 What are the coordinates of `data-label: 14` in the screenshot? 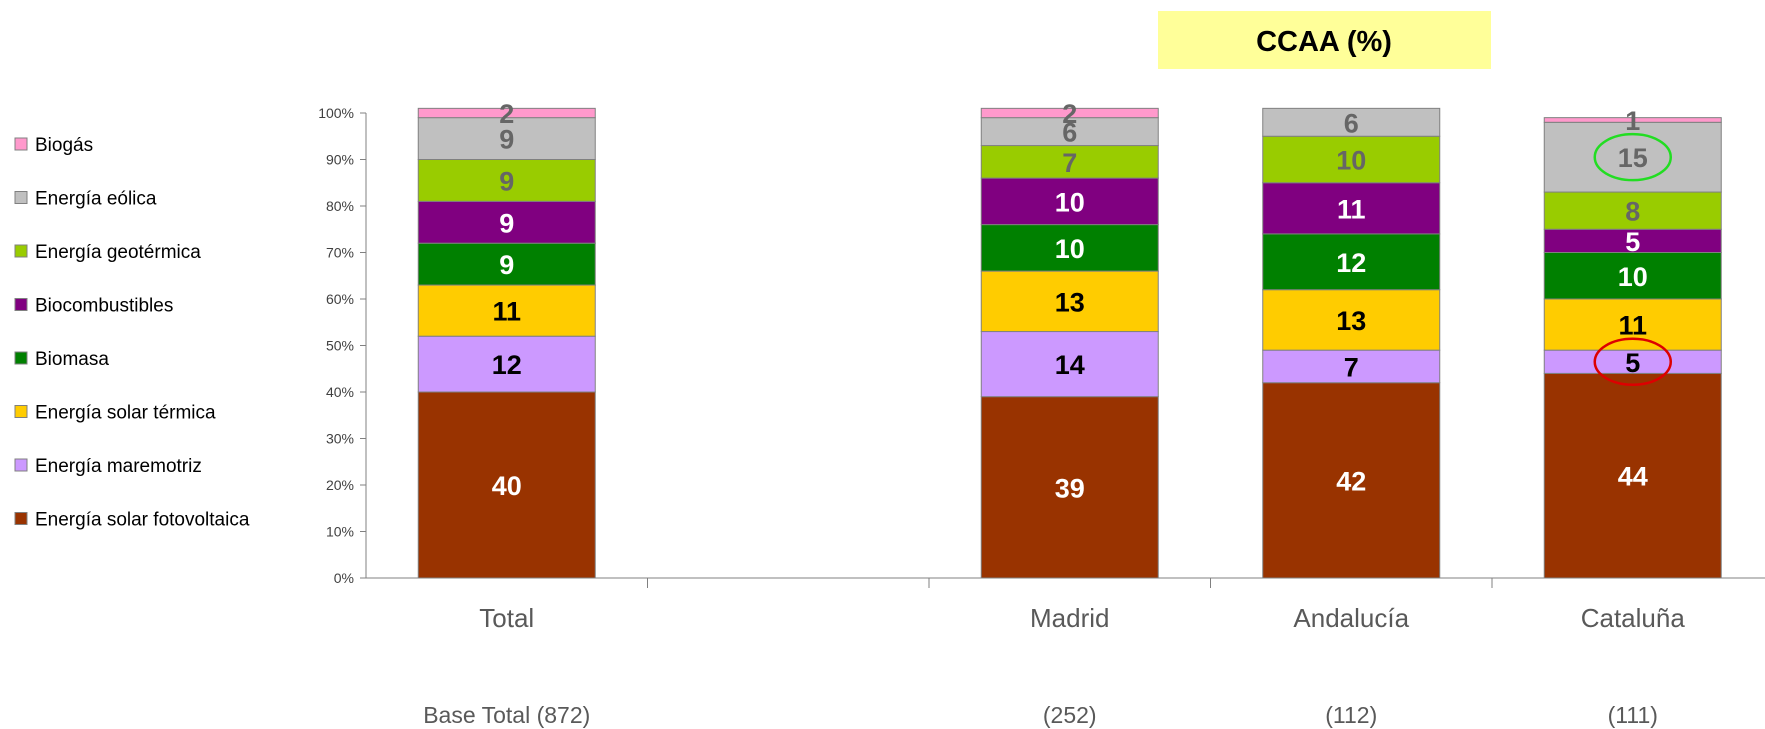 It's located at (1070, 365).